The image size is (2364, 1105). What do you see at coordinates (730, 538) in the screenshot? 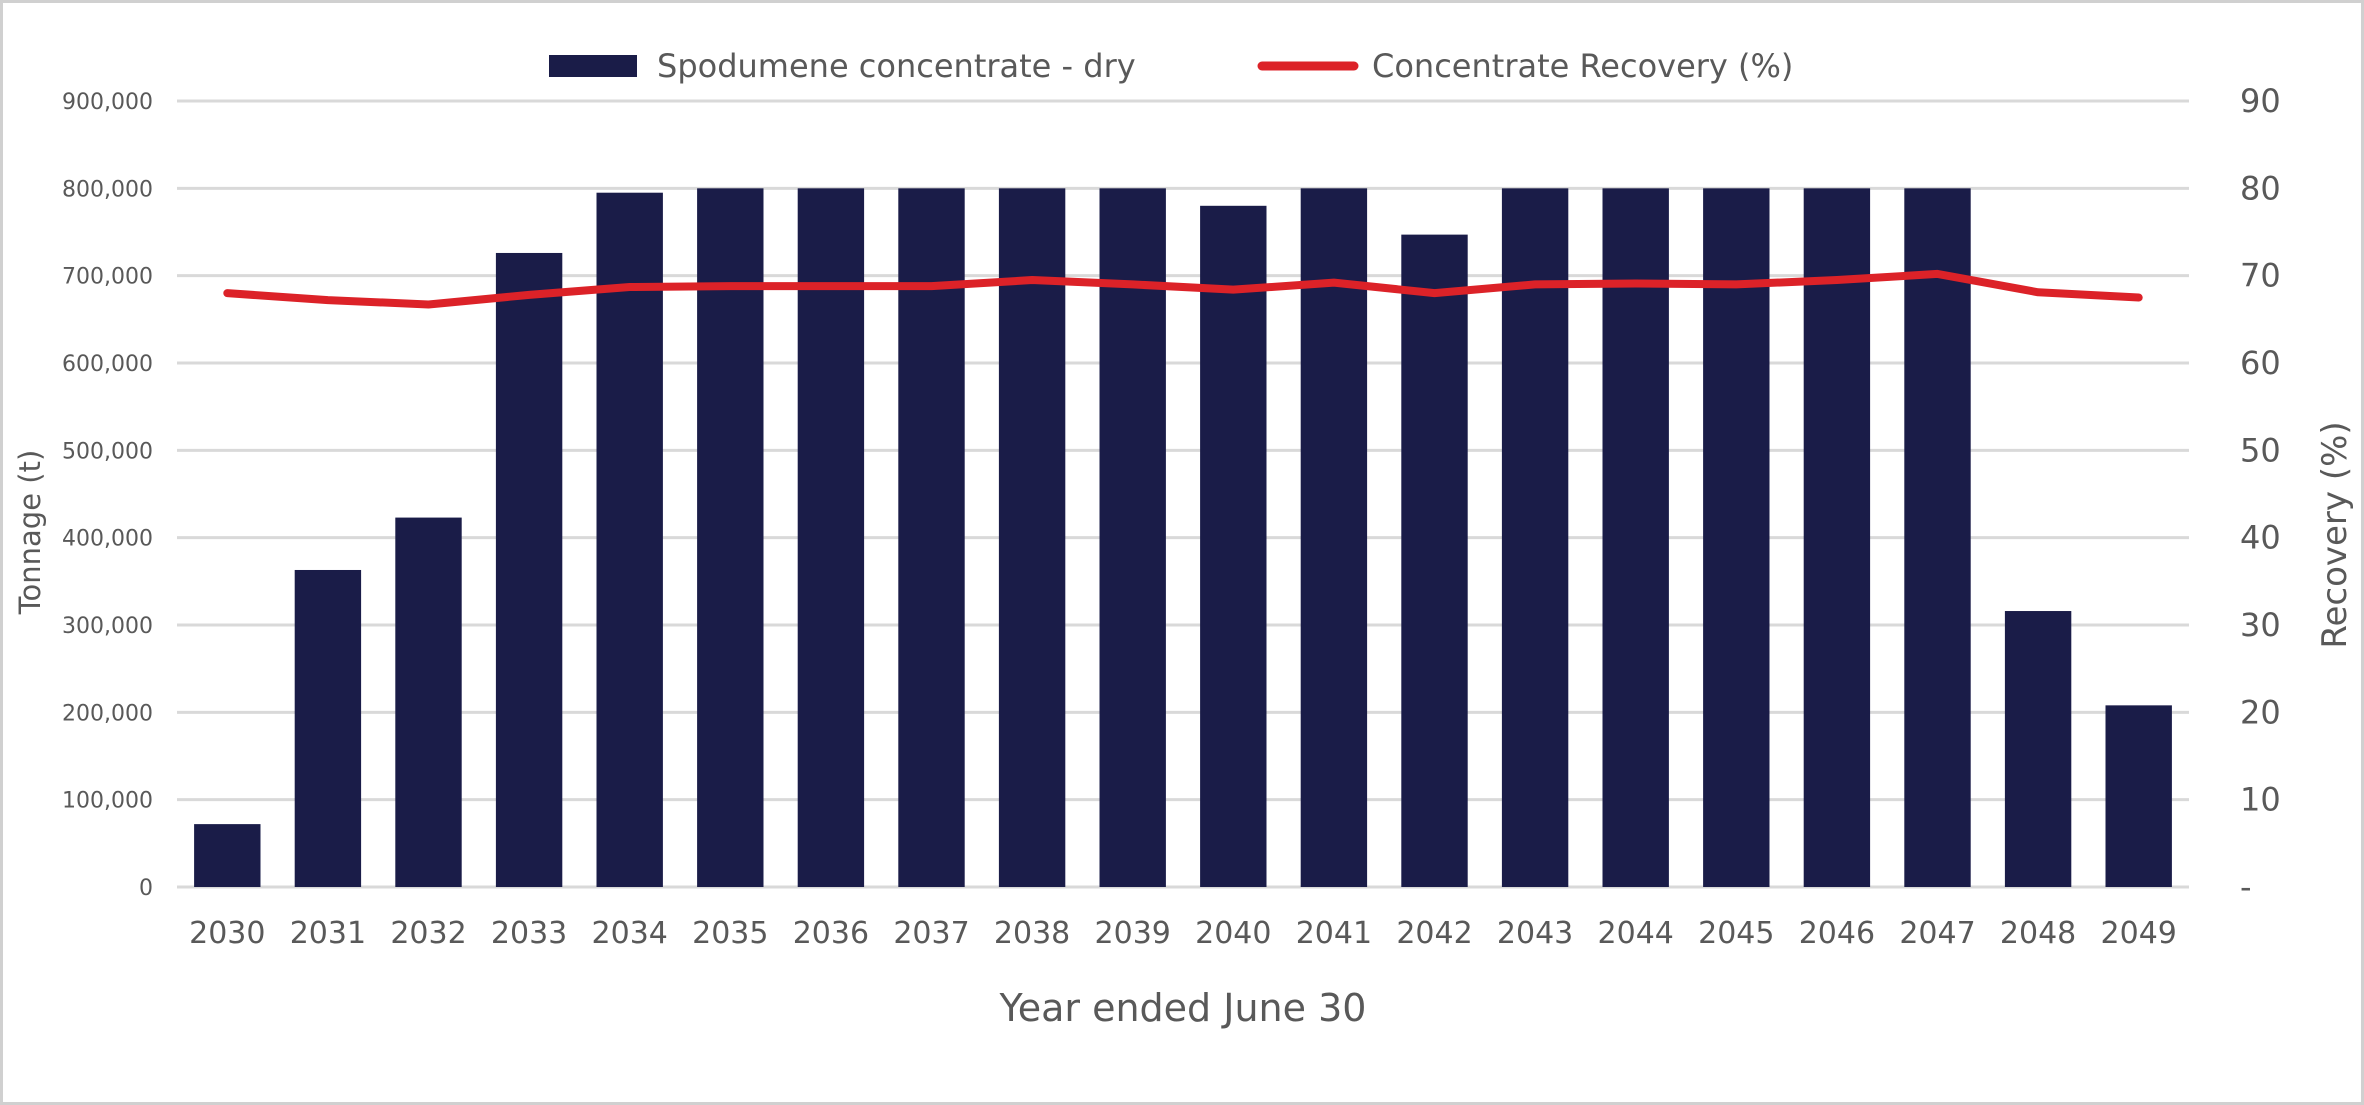
I see `bar-2035` at bounding box center [730, 538].